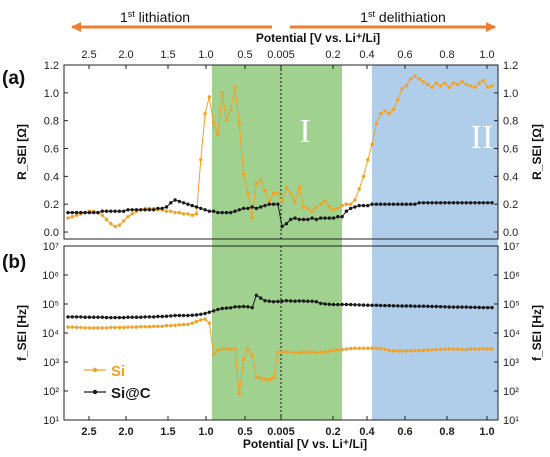  I want to click on b-ytick-label-left: 10⁵, so click(50, 305).